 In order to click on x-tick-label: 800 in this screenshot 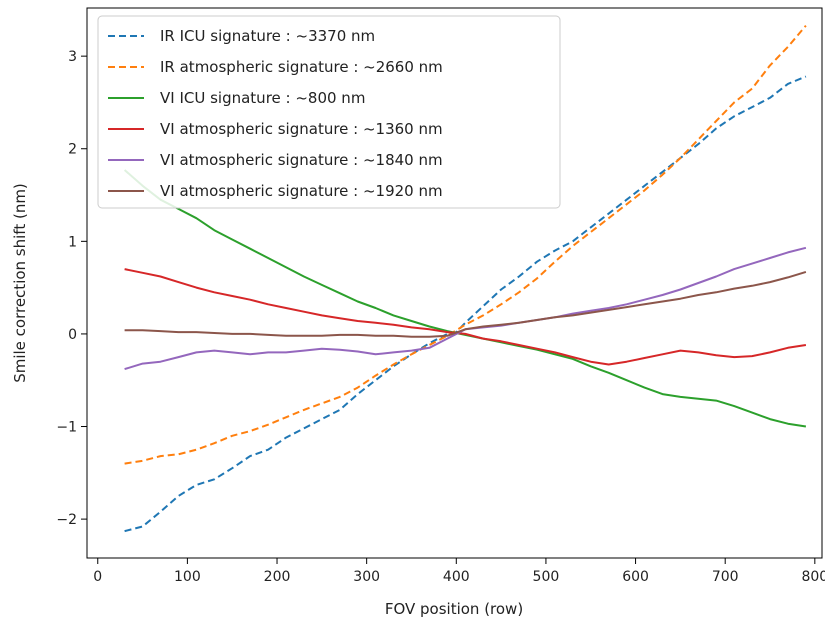, I will do `click(813, 577)`.